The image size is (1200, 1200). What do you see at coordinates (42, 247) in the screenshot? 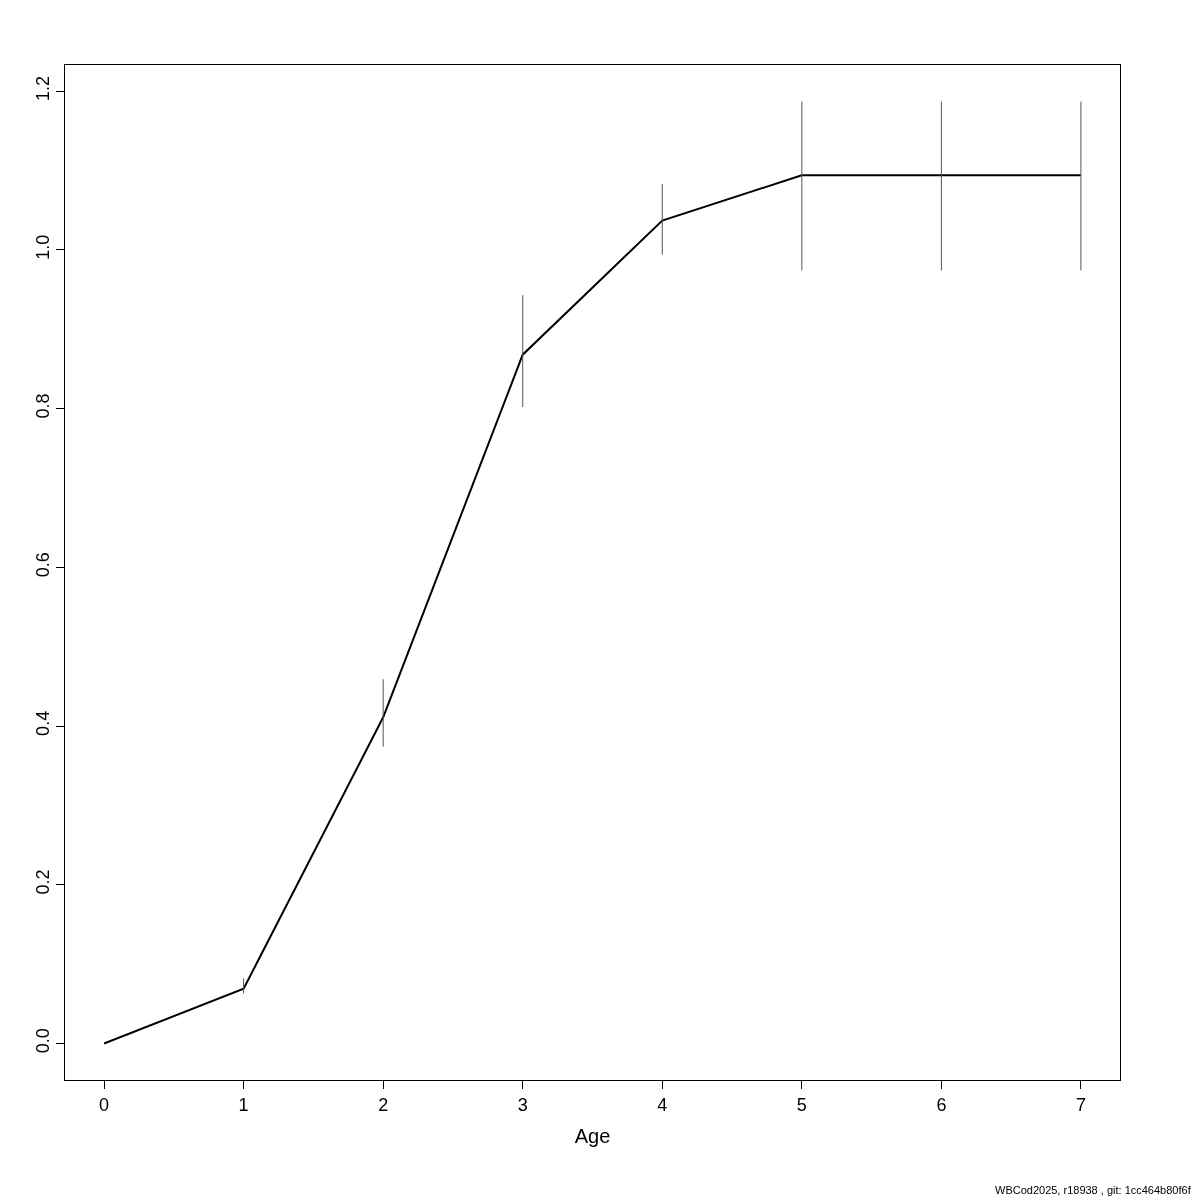
I see `y-tick-label: 1.0` at bounding box center [42, 247].